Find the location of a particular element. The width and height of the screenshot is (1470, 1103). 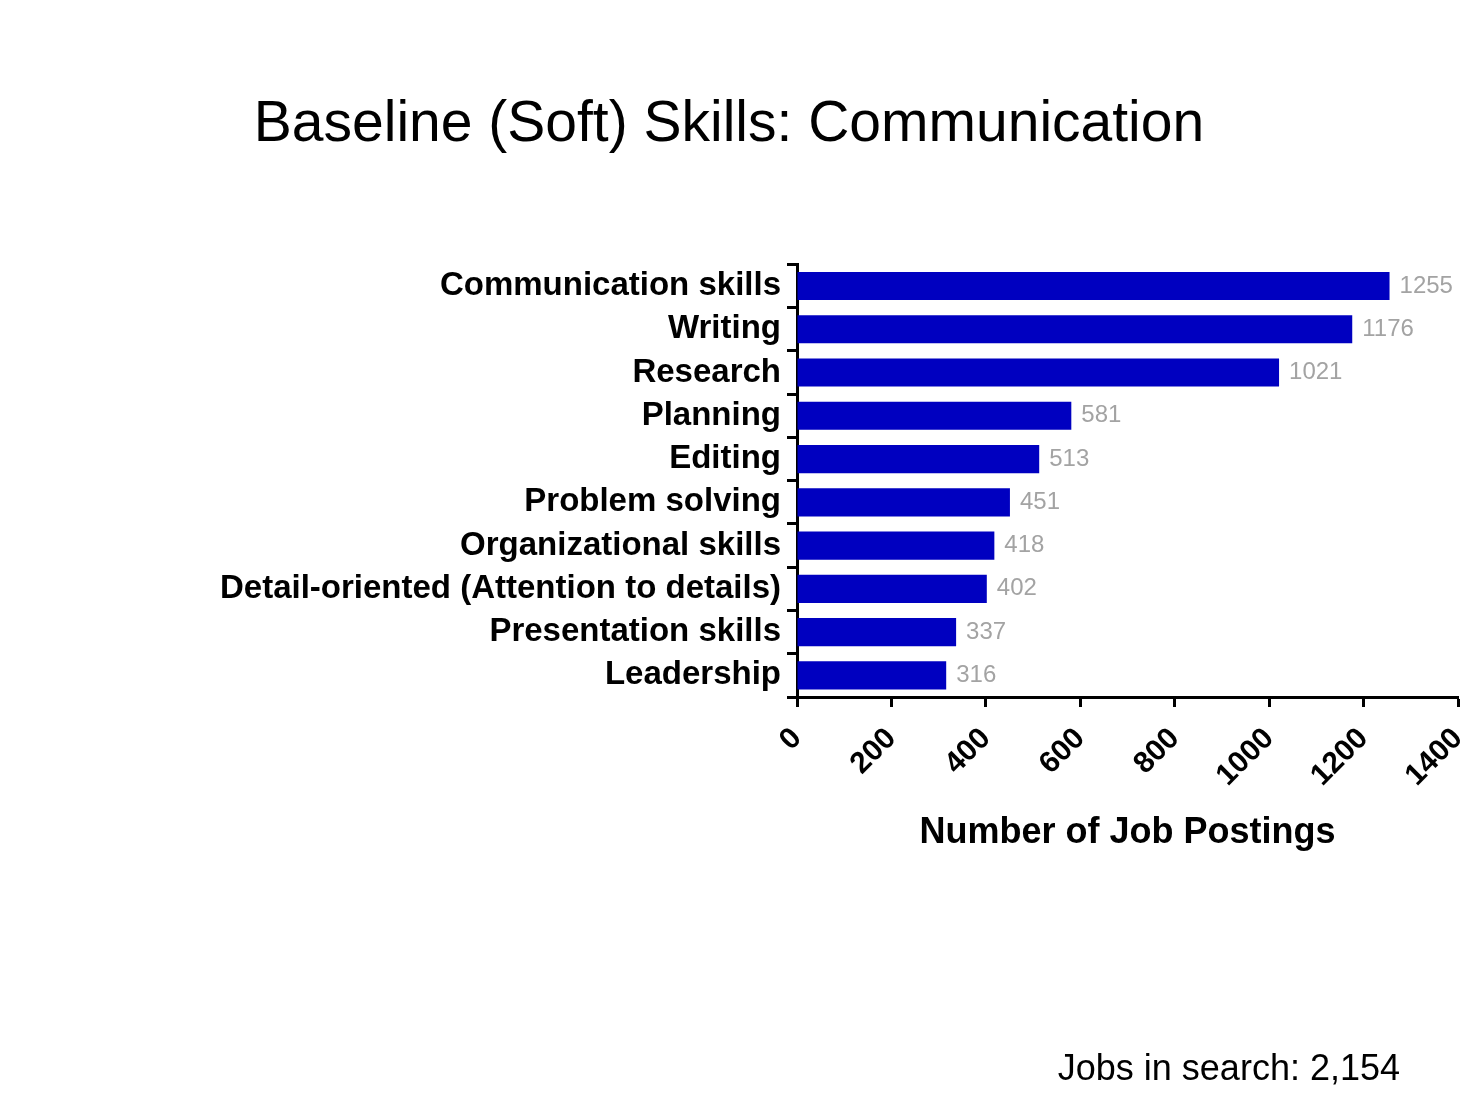

data-label: 451 is located at coordinates (1039, 500).